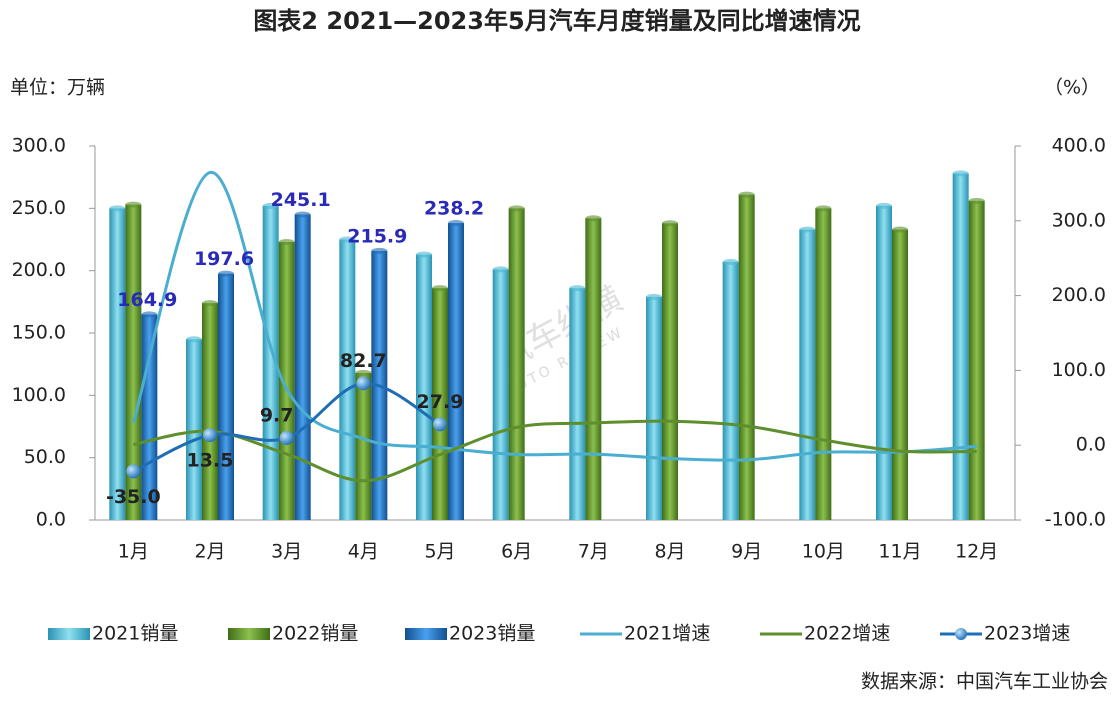 The image size is (1114, 701). I want to click on data-label: -35.0, so click(133, 497).